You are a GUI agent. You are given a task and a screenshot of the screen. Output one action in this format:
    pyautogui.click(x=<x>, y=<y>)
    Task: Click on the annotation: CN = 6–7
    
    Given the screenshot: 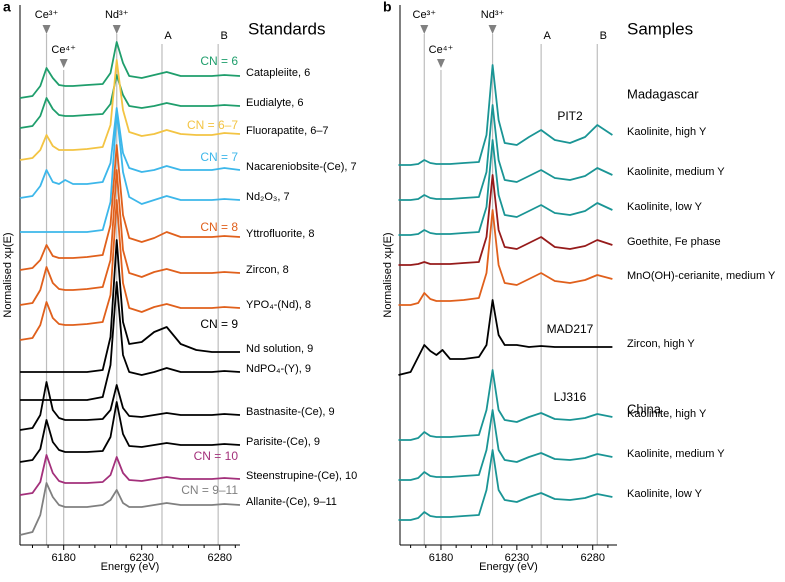 What is the action you would take?
    pyautogui.click(x=212, y=125)
    